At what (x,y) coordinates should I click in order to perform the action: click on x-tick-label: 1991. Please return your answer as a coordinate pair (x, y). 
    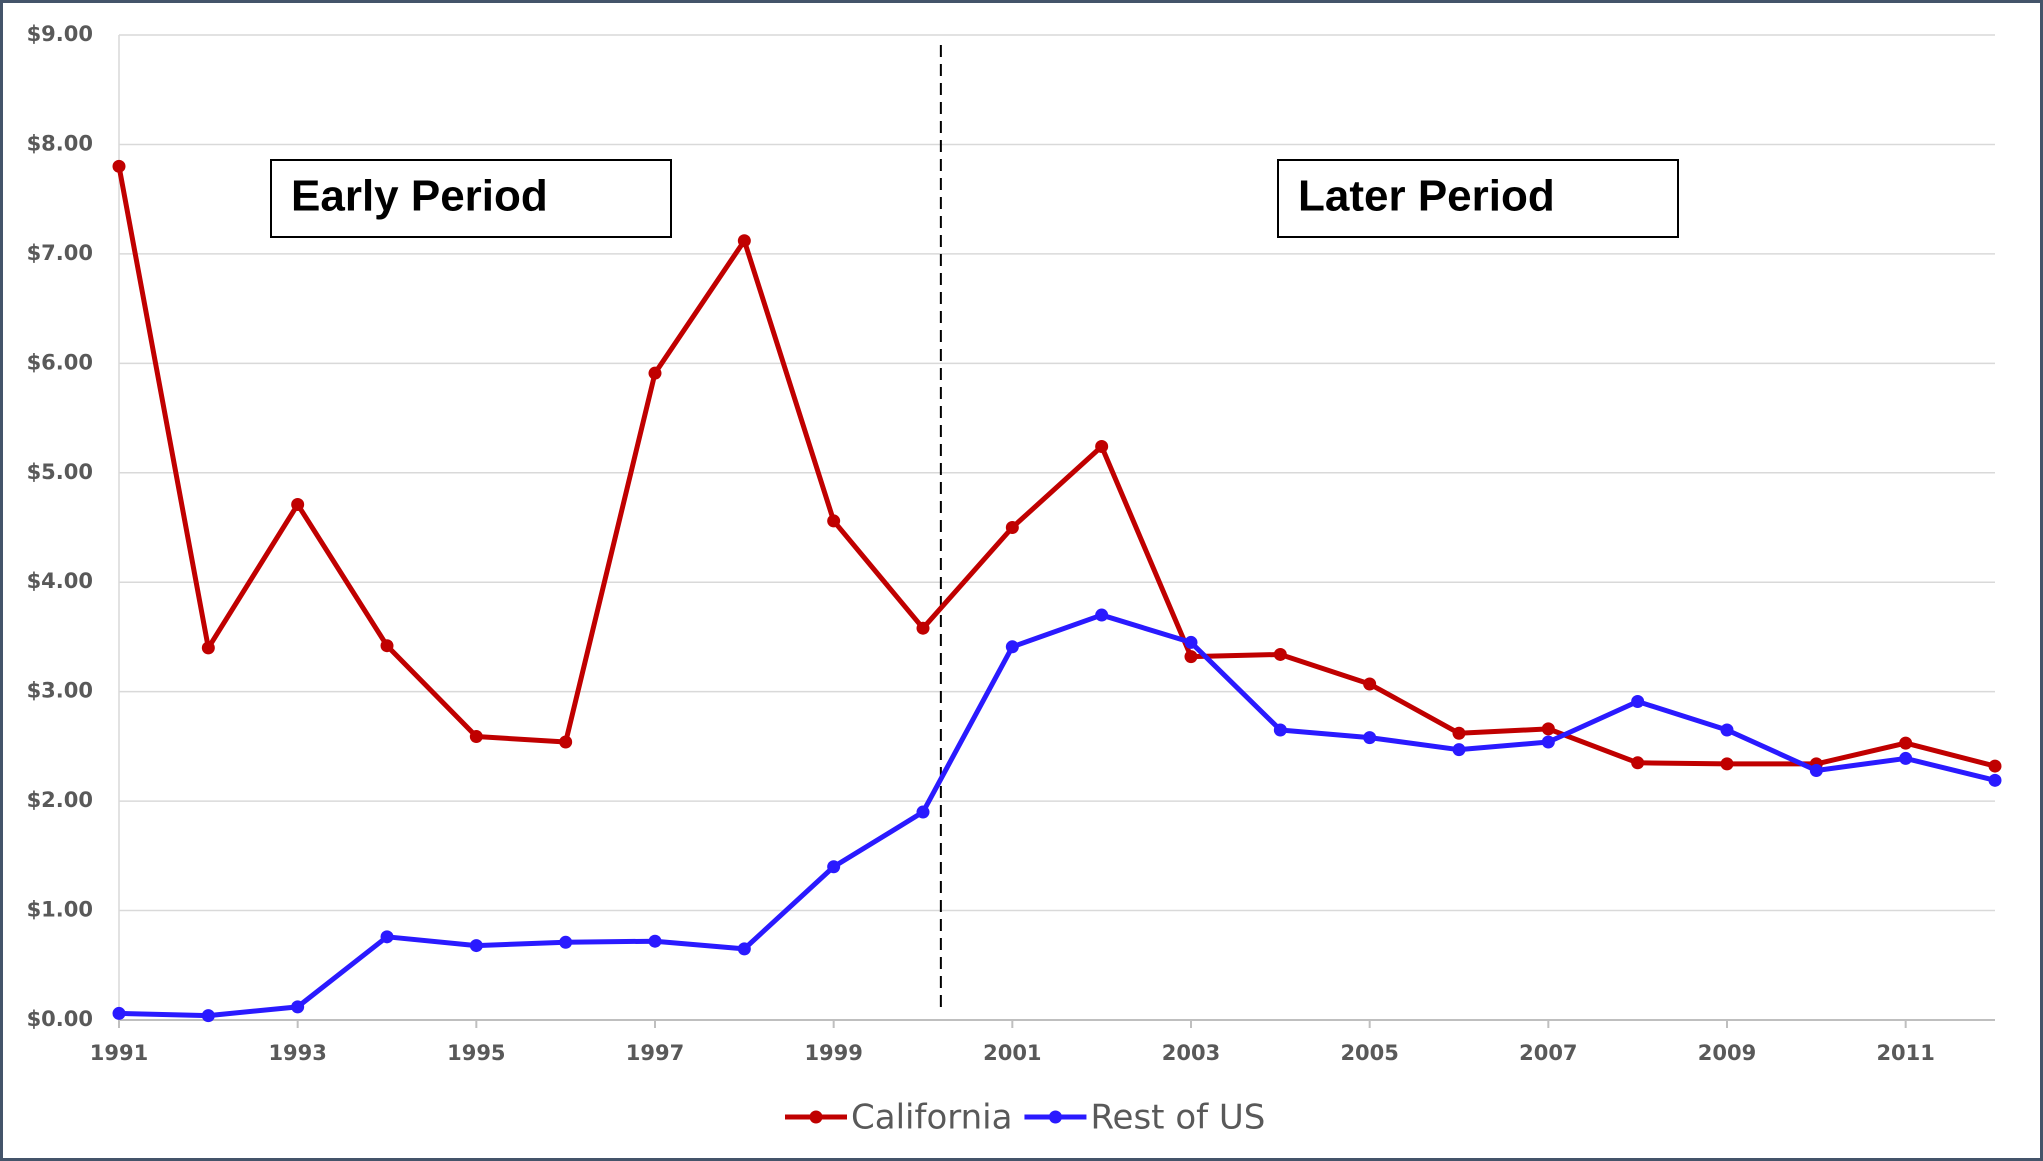
    Looking at the image, I should click on (119, 1053).